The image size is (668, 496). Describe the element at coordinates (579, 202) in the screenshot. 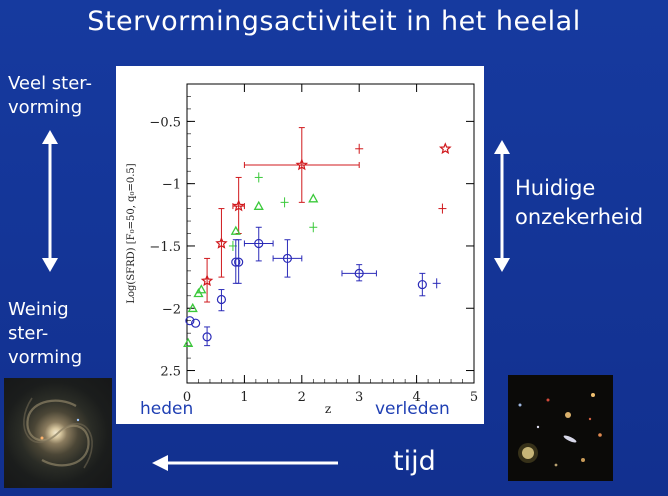

I see `label-huidige-onzekerheid: Huidige onzekerheid` at that location.